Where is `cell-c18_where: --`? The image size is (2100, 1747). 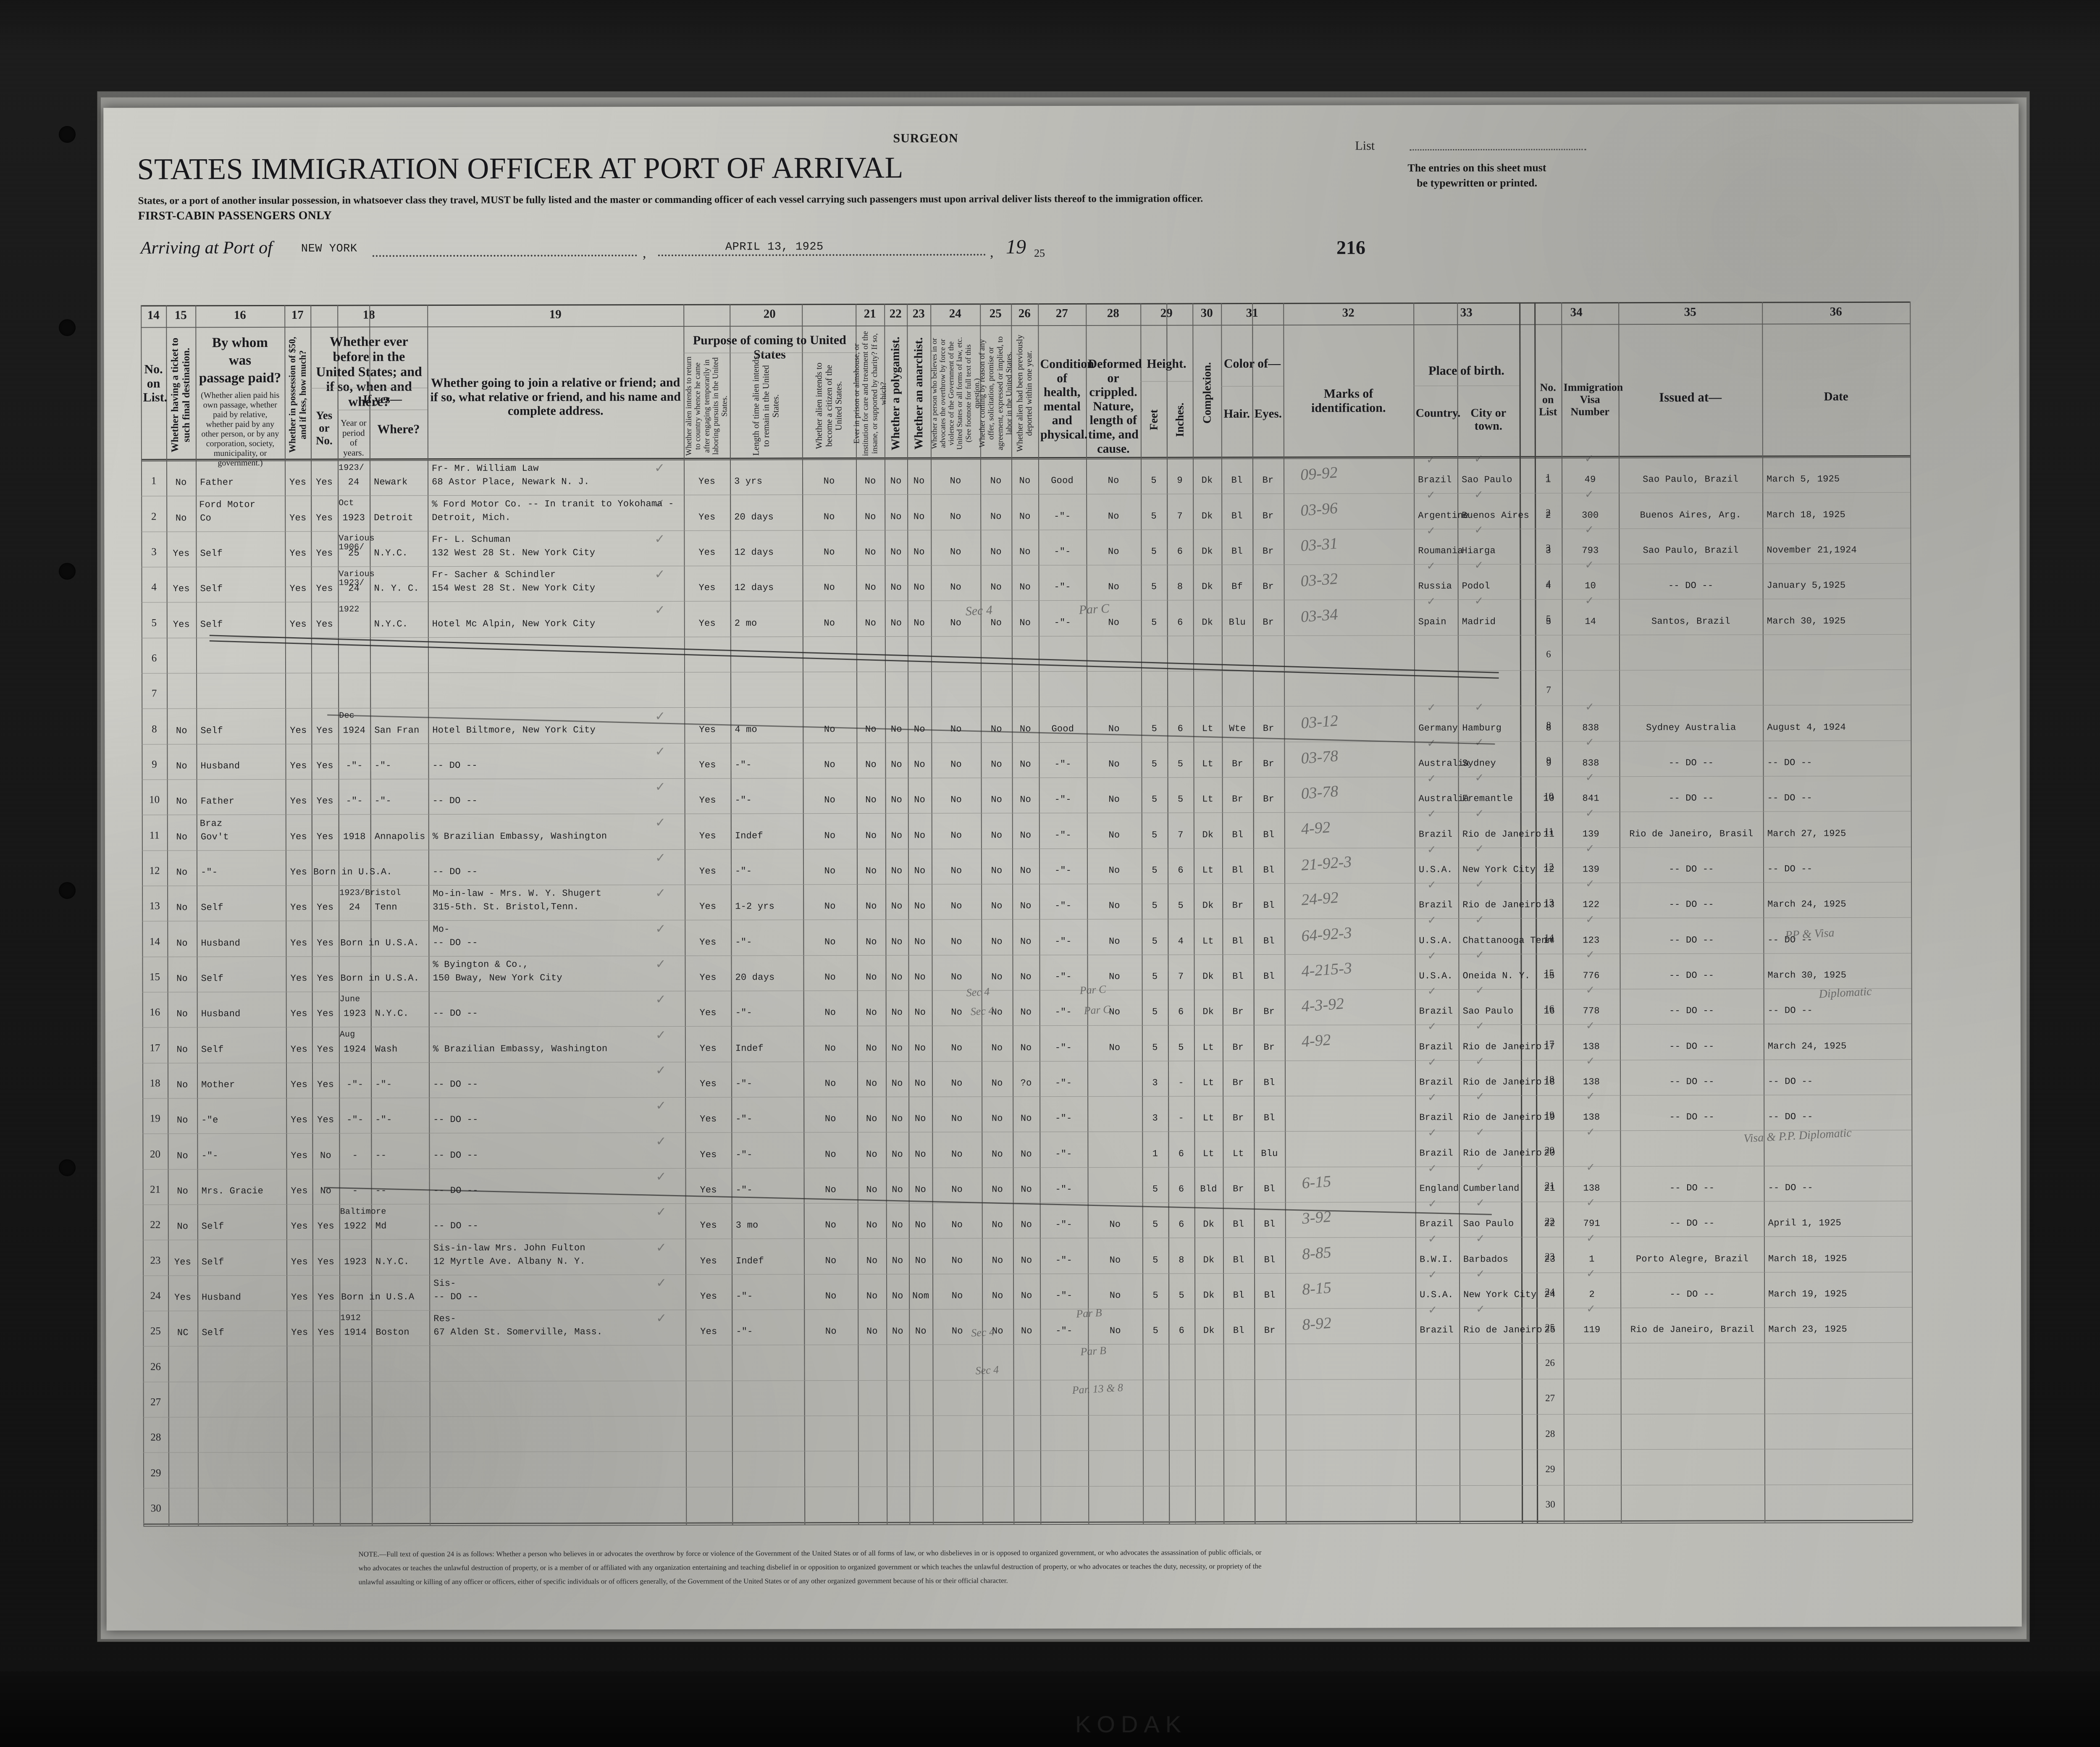 cell-c18_where: -- is located at coordinates (381, 1155).